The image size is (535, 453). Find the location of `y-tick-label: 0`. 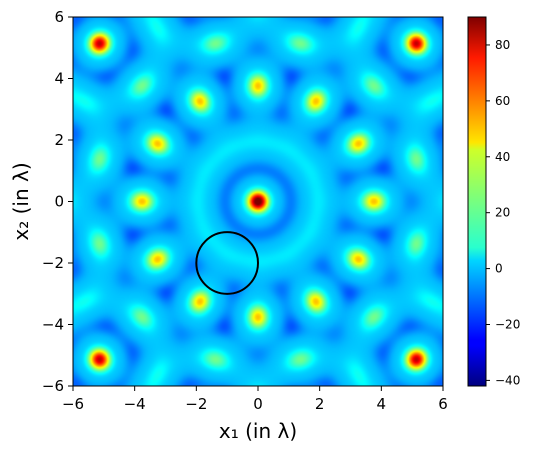

y-tick-label: 0 is located at coordinates (59, 202).